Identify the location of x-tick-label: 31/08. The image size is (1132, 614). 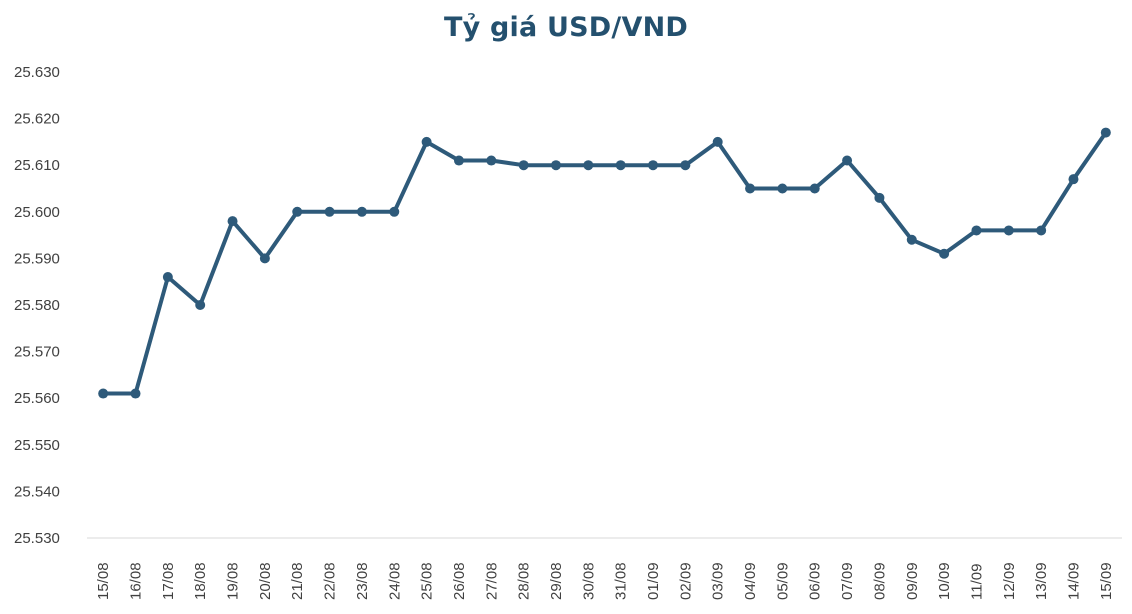
(621, 581).